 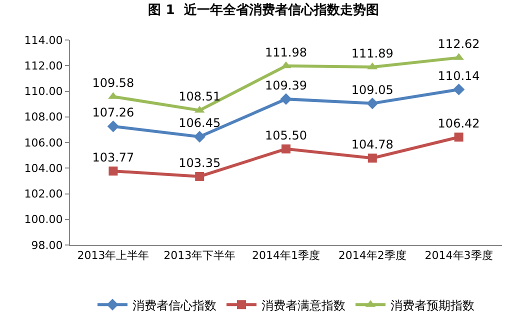 What do you see at coordinates (113, 113) in the screenshot?
I see `data-label: 107.26` at bounding box center [113, 113].